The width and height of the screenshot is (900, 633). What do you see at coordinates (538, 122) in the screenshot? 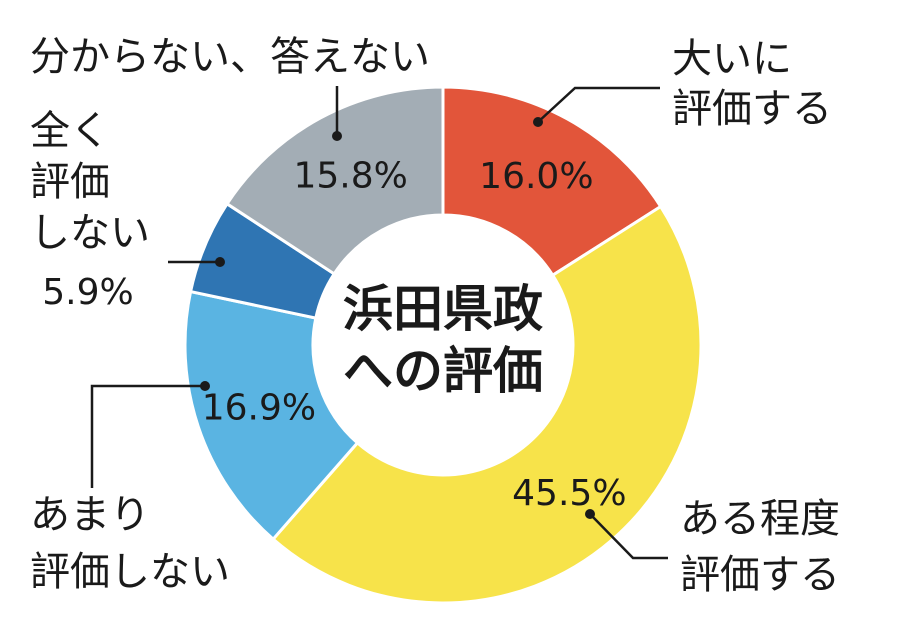
I see `leader-dot-strongly-approve` at bounding box center [538, 122].